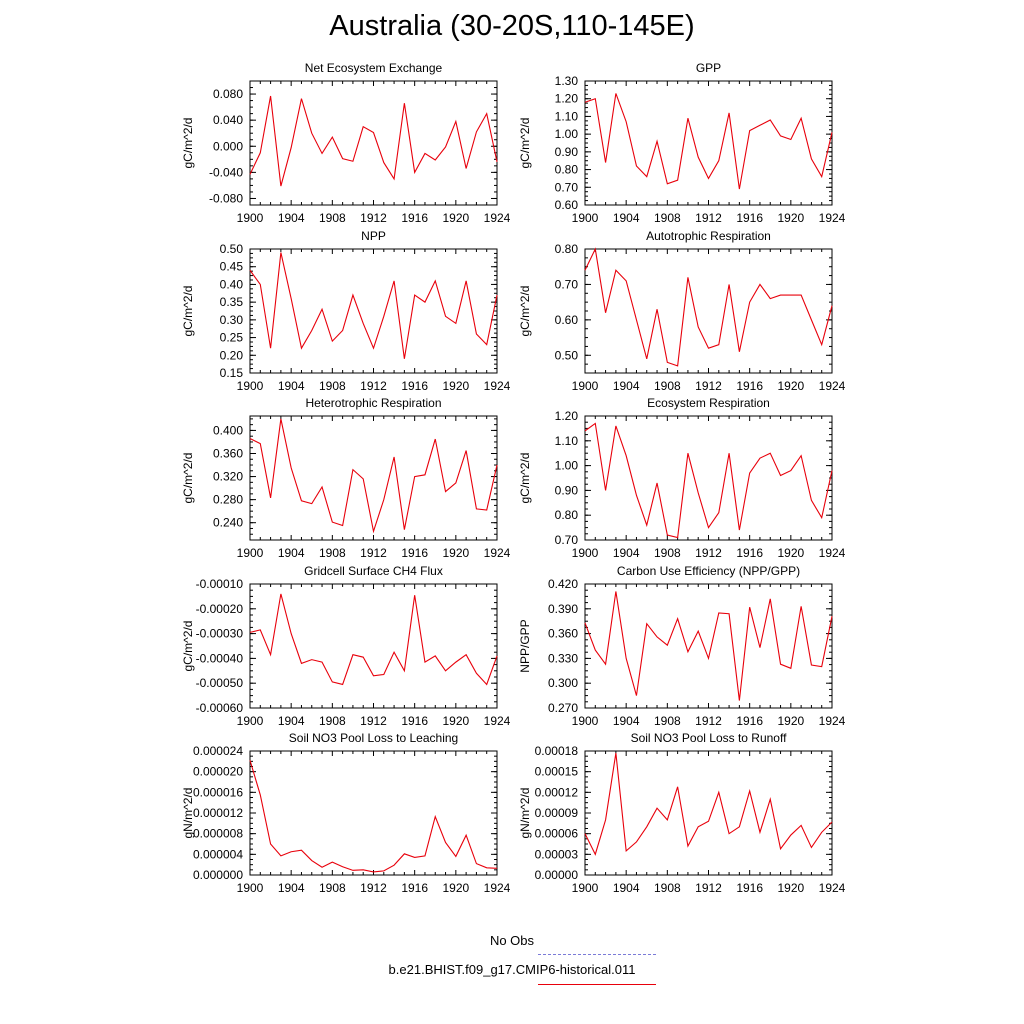 The width and height of the screenshot is (1024, 1024). I want to click on panel-6-frame, so click(708, 478).